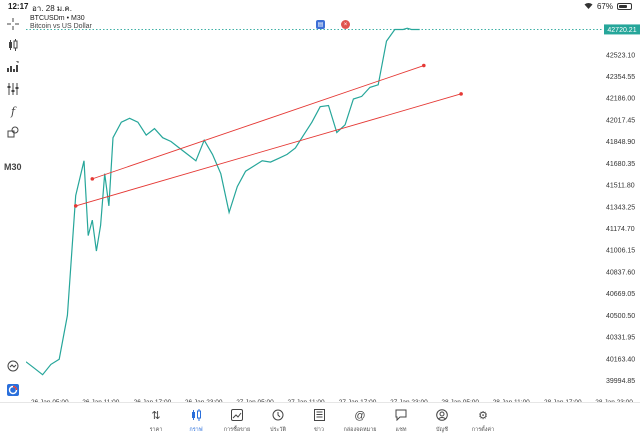  I want to click on nav-label: กราฟ, so click(196, 430).